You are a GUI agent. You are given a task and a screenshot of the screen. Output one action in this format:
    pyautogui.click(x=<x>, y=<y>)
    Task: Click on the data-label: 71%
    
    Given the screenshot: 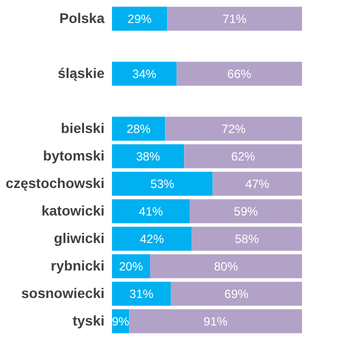 What is the action you would take?
    pyautogui.click(x=234, y=19)
    